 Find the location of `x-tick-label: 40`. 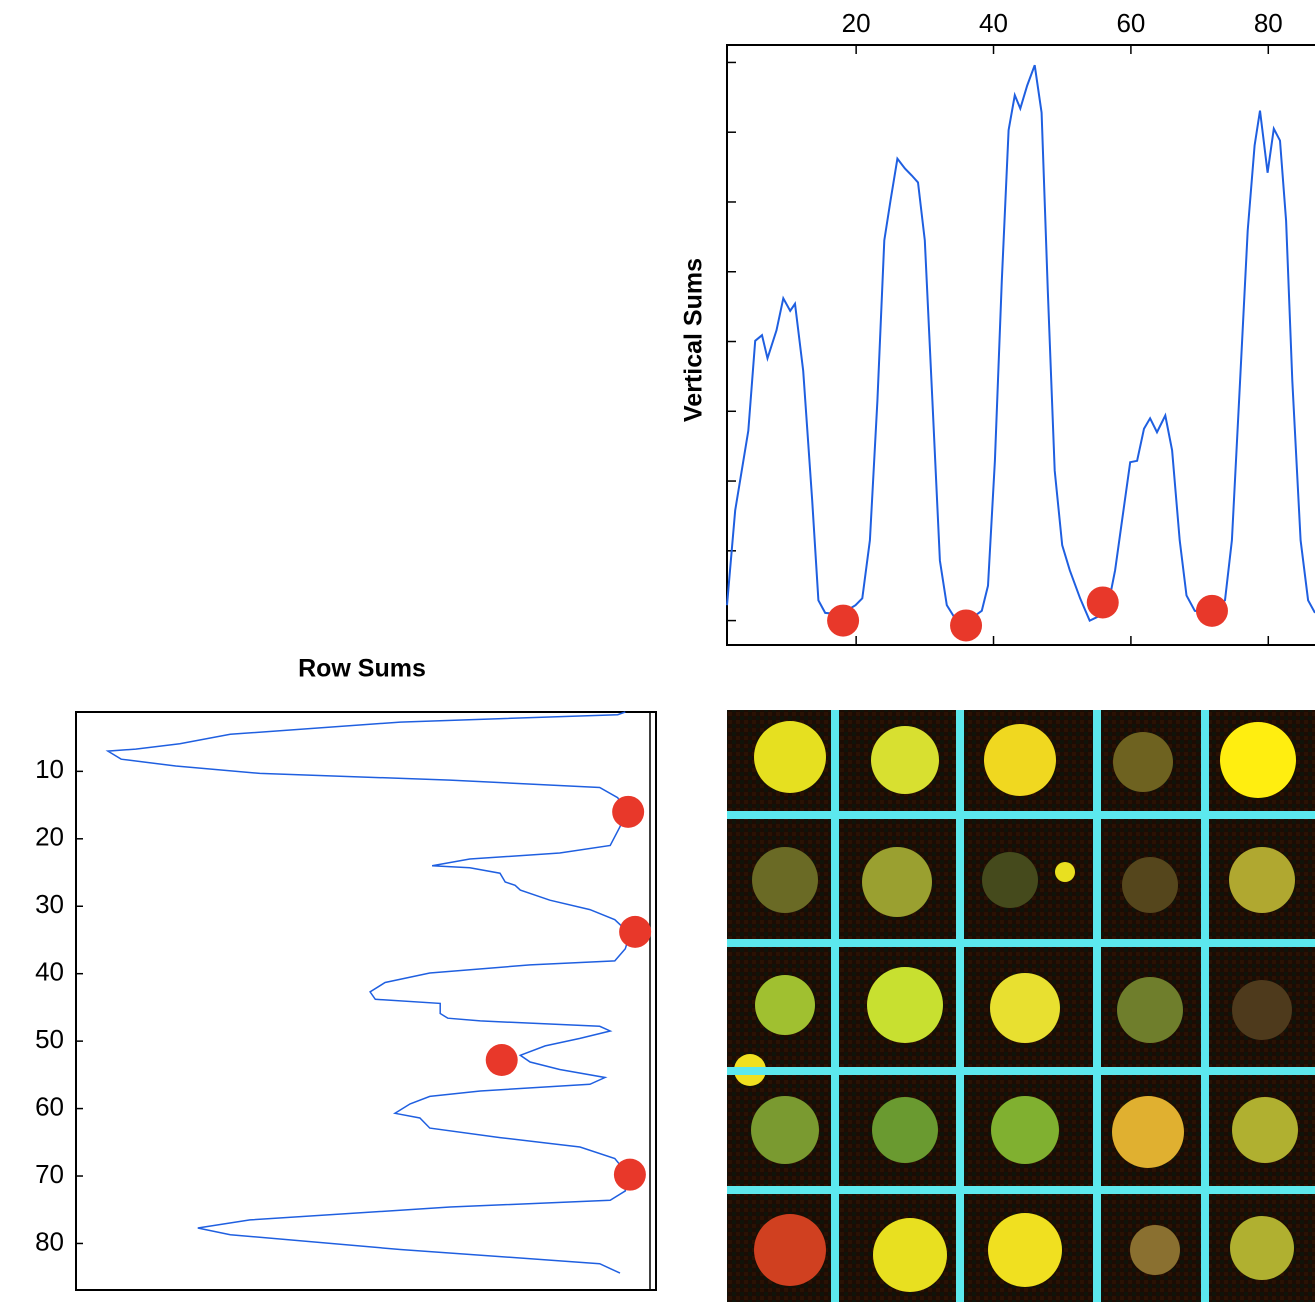

x-tick-label: 40 is located at coordinates (993, 23).